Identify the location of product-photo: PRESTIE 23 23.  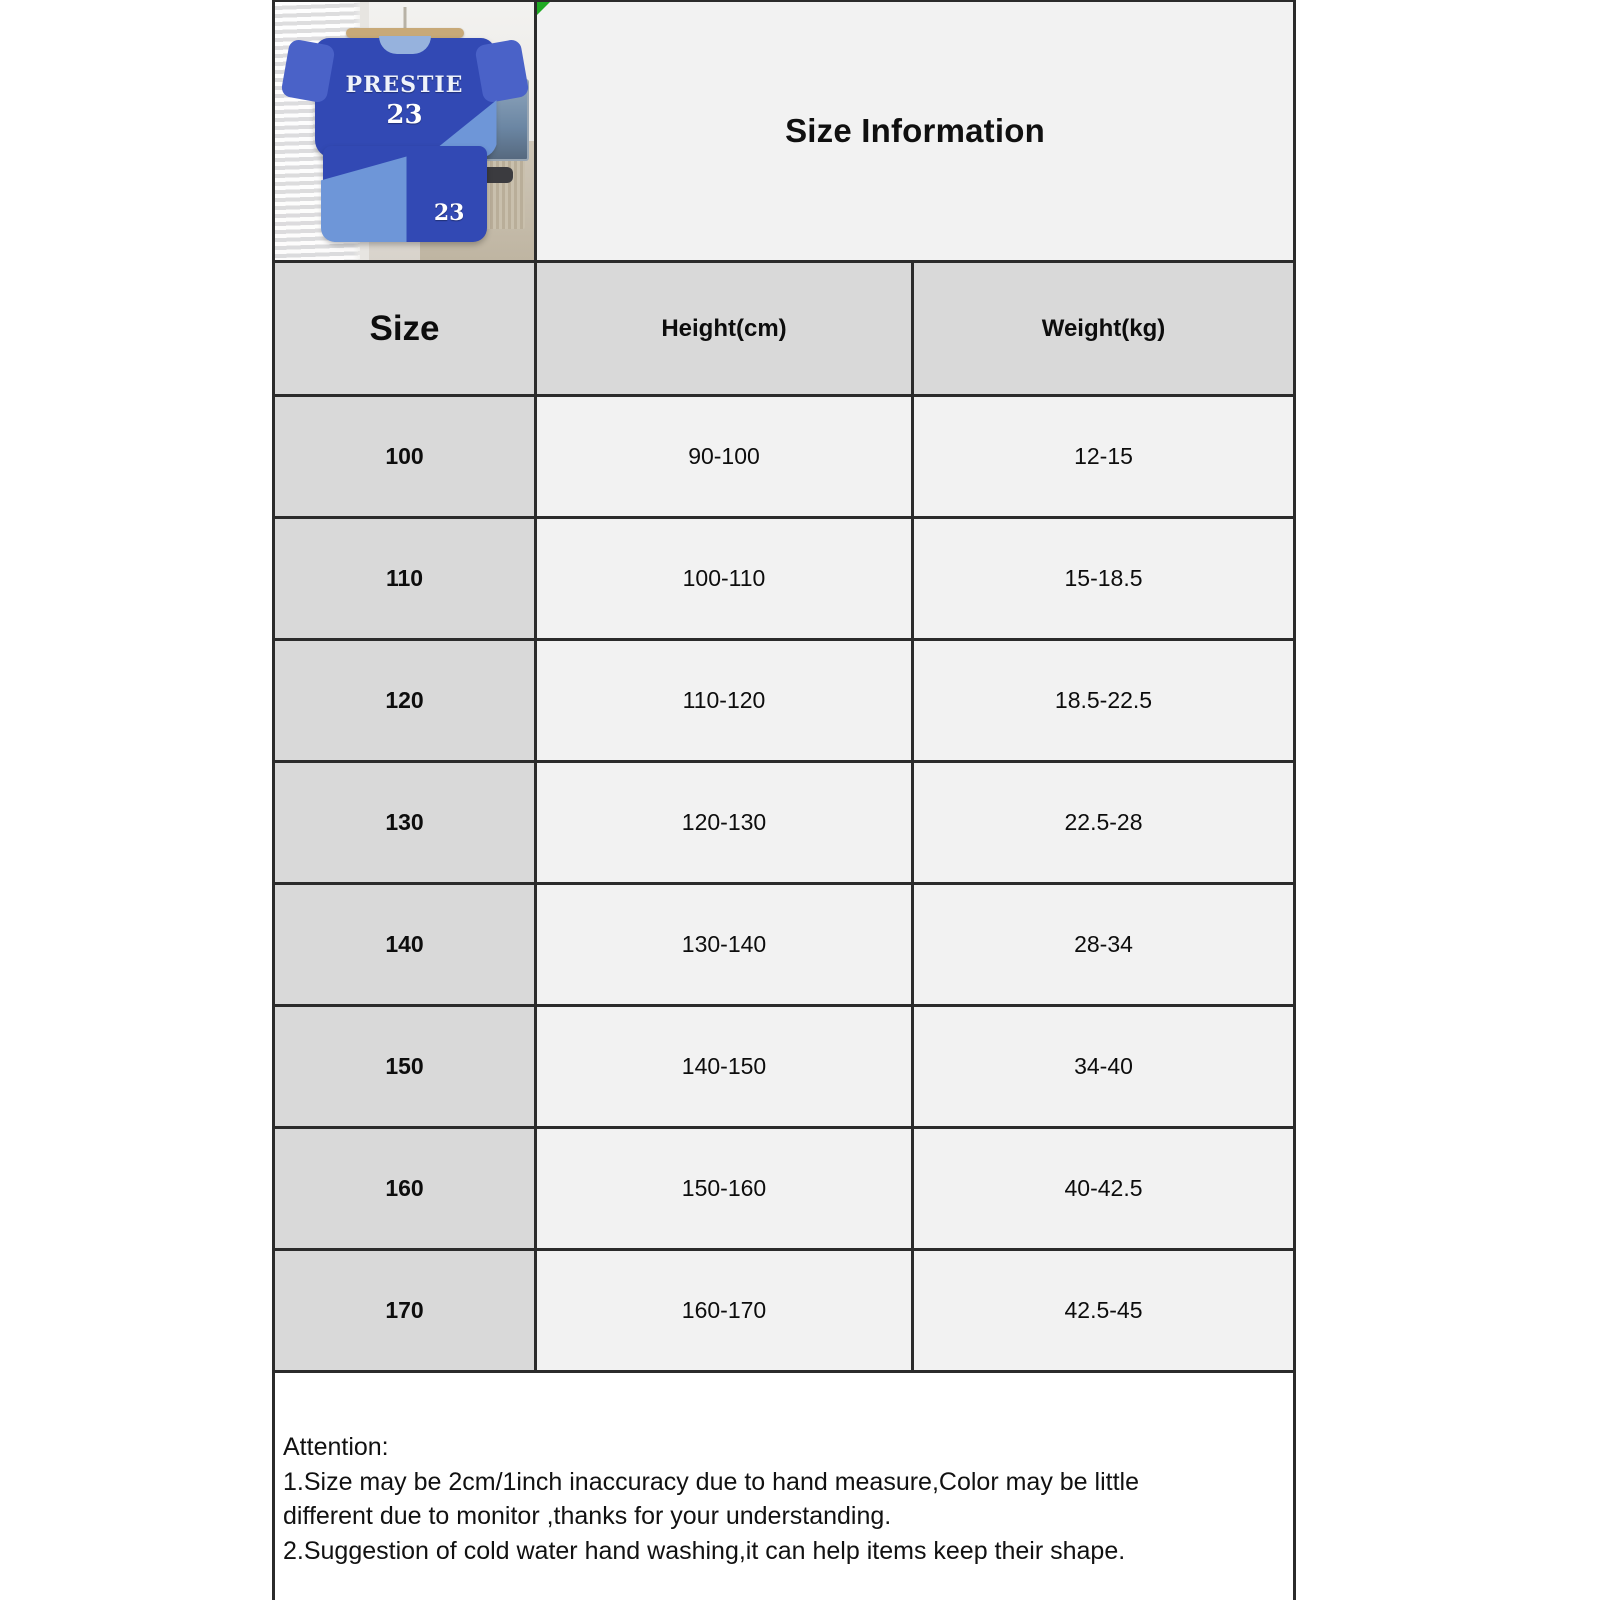
(404, 131).